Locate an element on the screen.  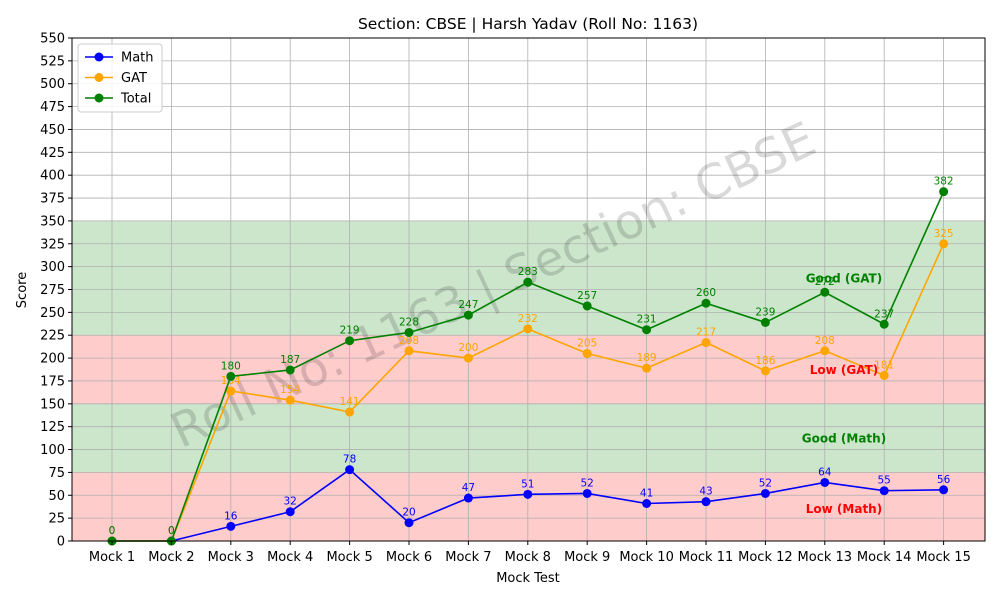
y-tick-label: 525 is located at coordinates (52, 61).